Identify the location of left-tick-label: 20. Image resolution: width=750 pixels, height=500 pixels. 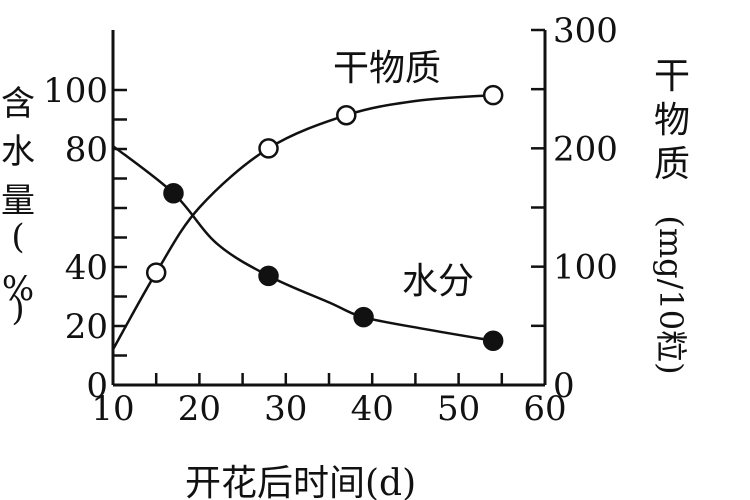
(86, 327).